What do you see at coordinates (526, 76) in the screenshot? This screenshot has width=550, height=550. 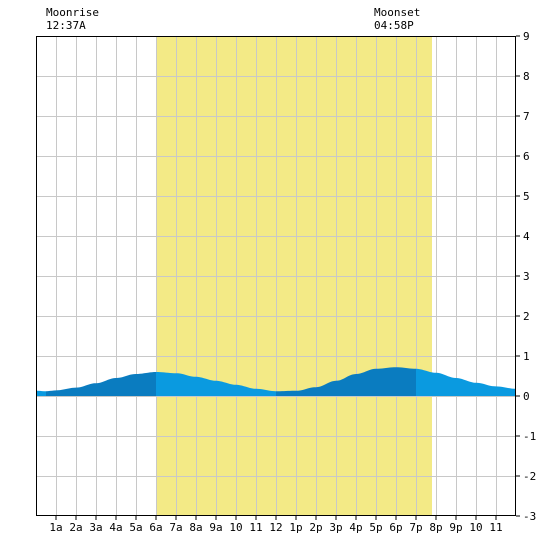 I see `y-tick-label: 8` at bounding box center [526, 76].